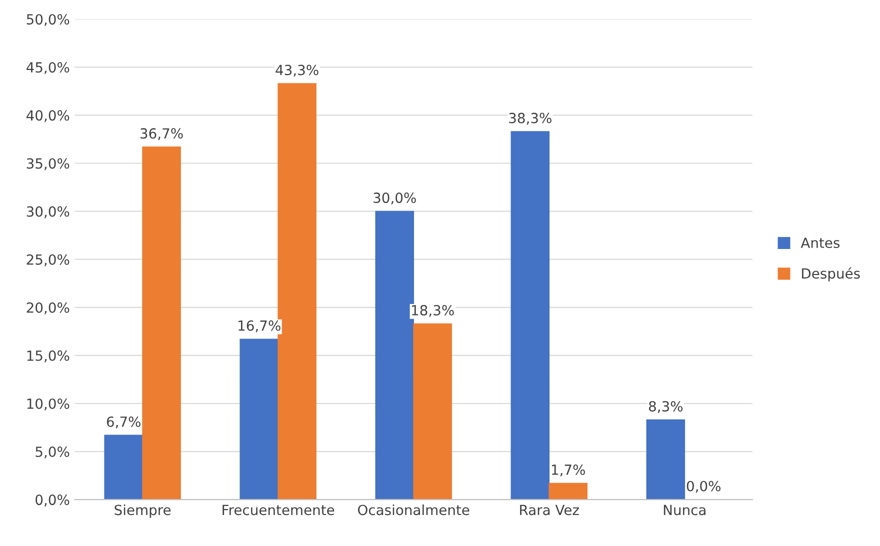 This screenshot has width=880, height=546. I want to click on data-label: 30,0%, so click(395, 198).